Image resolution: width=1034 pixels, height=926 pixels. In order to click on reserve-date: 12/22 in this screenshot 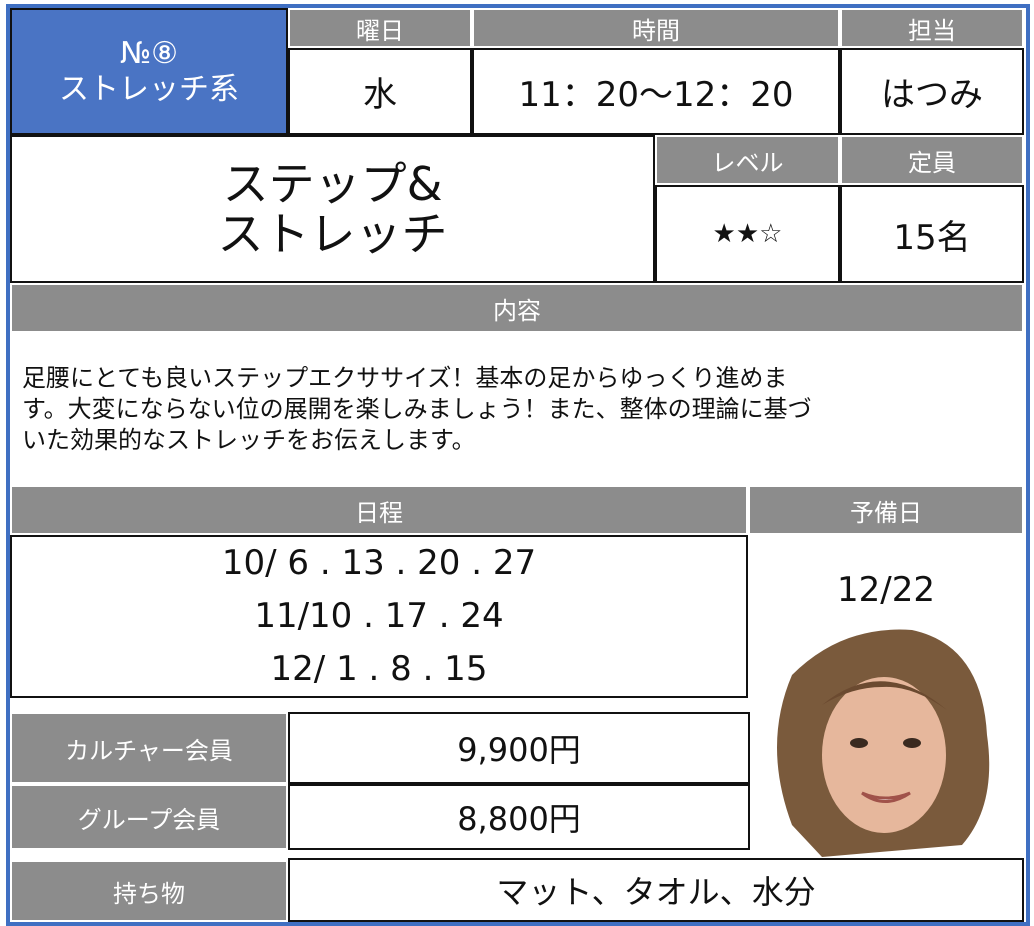, I will do `click(886, 590)`.